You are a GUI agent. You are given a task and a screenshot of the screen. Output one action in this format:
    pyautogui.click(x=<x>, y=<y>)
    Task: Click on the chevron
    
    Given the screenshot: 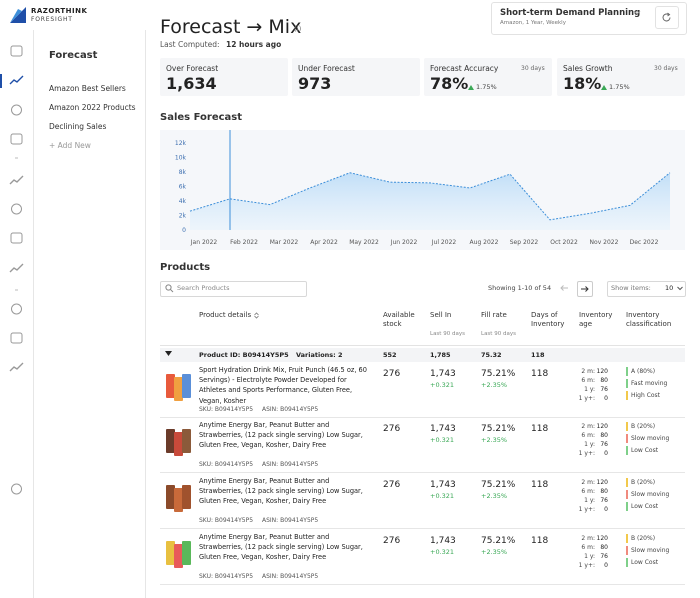 What is the action you would take?
    pyautogui.click(x=637, y=12)
    